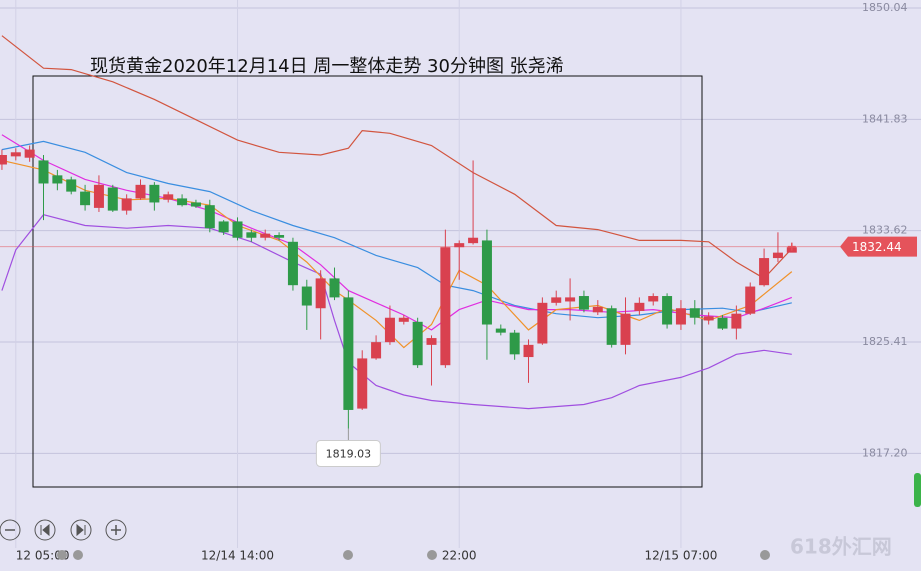  I want to click on y-tick-label: 1833.62, so click(885, 230).